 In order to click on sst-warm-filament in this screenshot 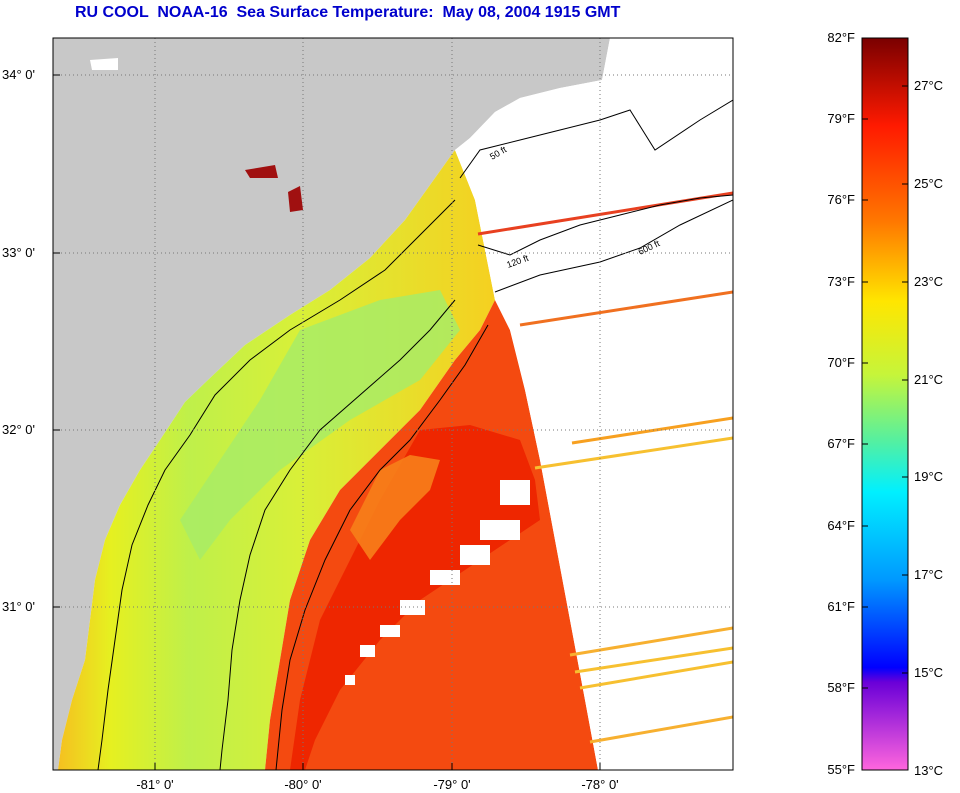, I will do `click(395, 507)`.